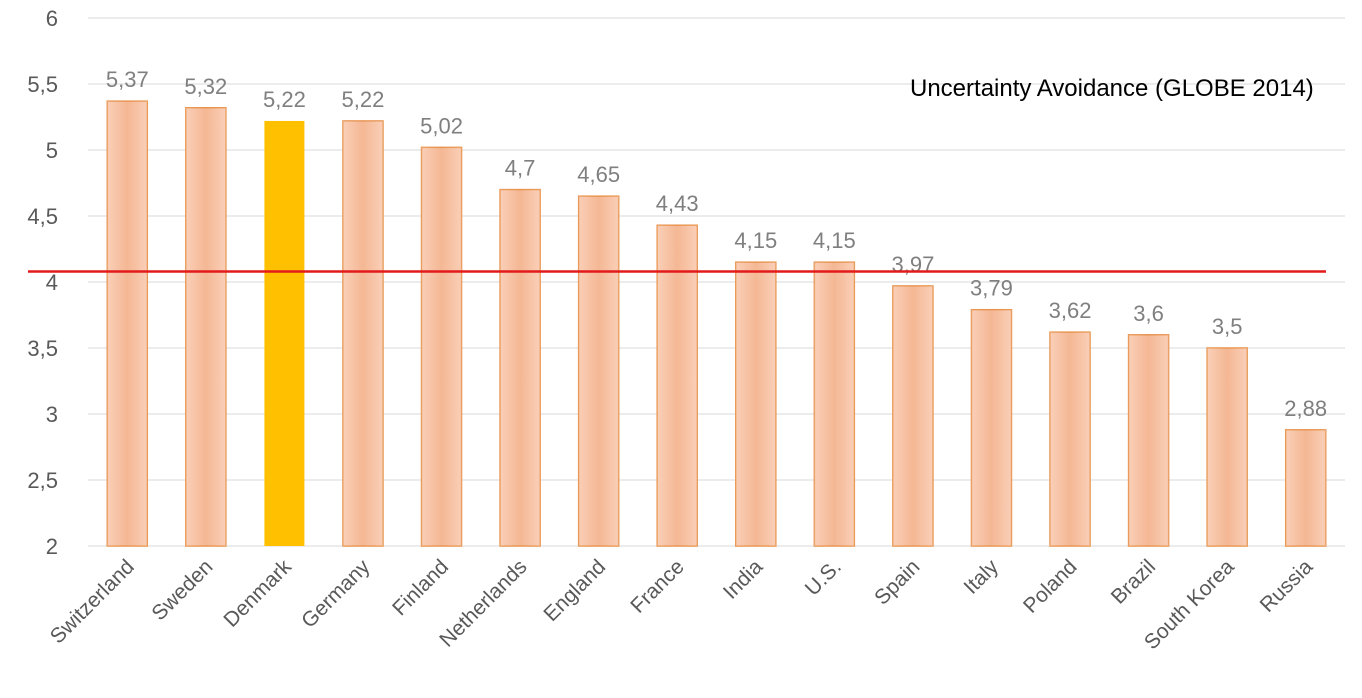 The width and height of the screenshot is (1362, 698). Describe the element at coordinates (52, 546) in the screenshot. I see `y-tick-label: 2` at that location.